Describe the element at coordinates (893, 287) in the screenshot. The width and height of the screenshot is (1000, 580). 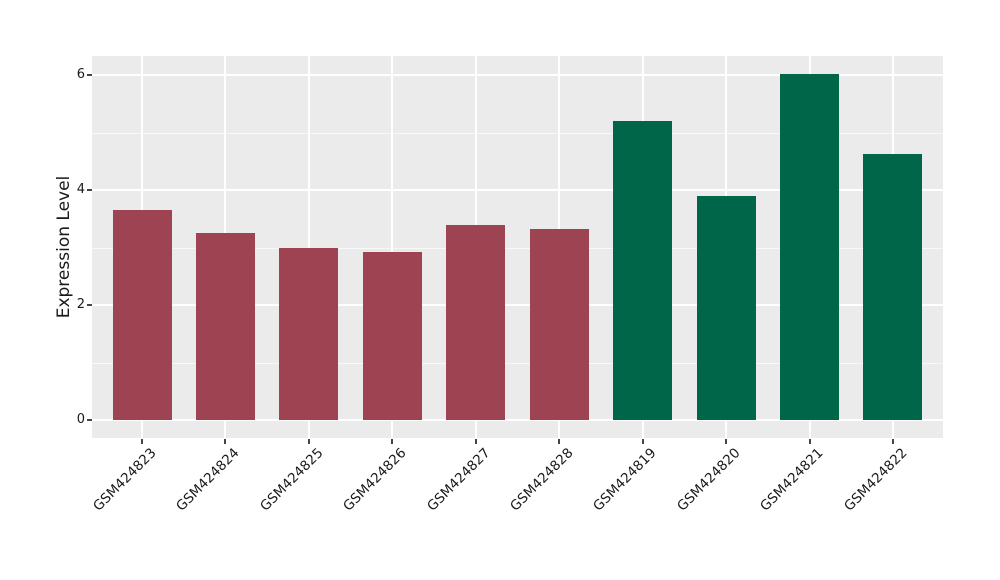
I see `bar-GSM424822` at that location.